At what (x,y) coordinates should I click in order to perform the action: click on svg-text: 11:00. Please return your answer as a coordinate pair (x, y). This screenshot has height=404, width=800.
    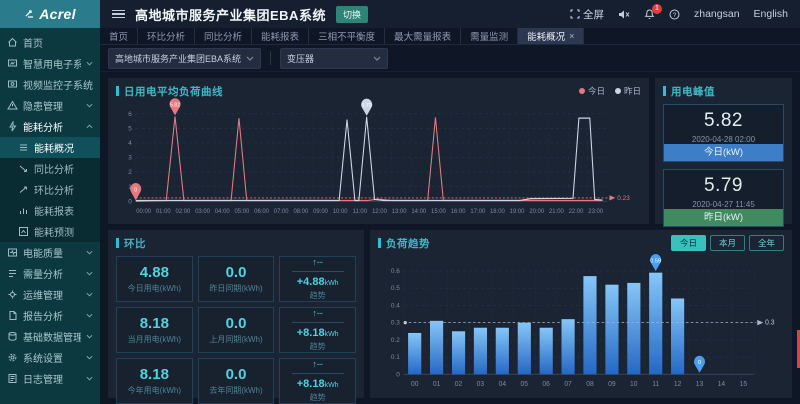
    Looking at the image, I should click on (360, 211).